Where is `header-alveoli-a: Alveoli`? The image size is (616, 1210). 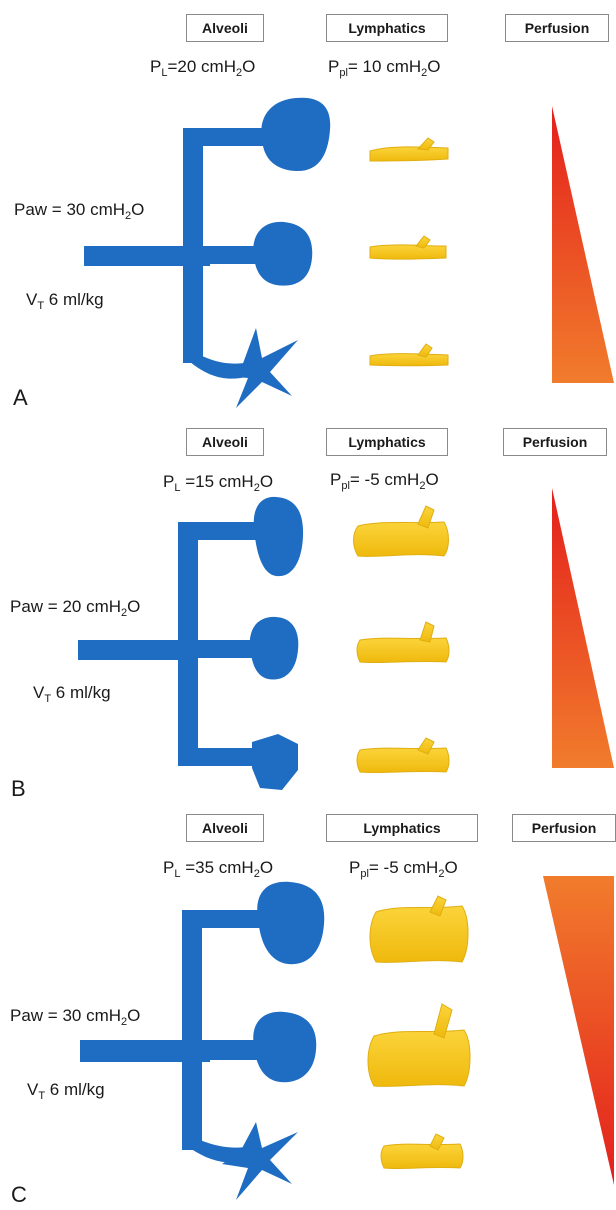 header-alveoli-a: Alveoli is located at coordinates (225, 28).